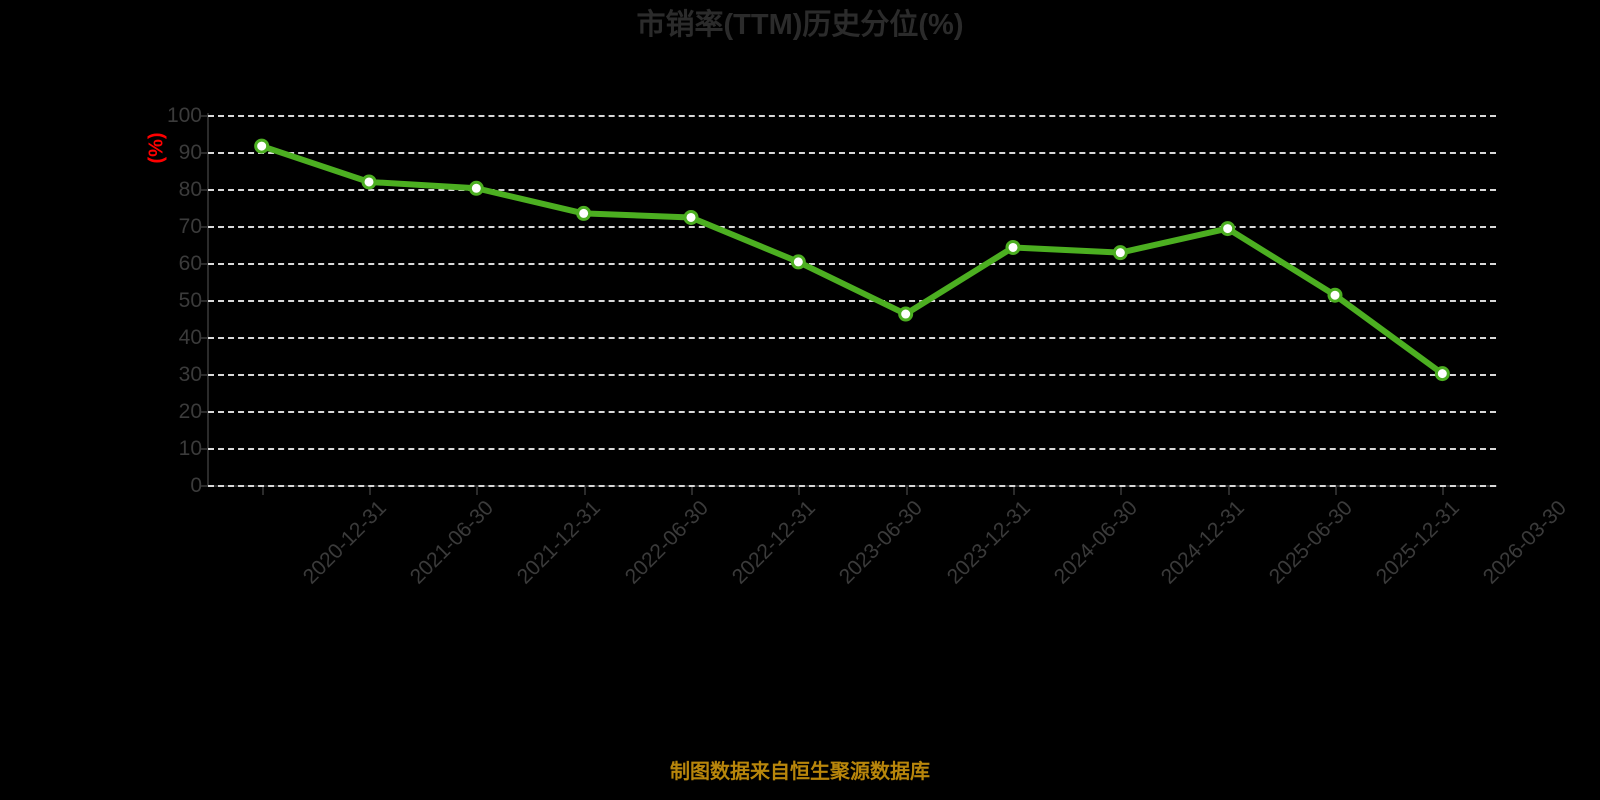 This screenshot has height=800, width=1600. Describe the element at coordinates (451, 542) in the screenshot. I see `x-tick-label: 2021-06-30` at that location.